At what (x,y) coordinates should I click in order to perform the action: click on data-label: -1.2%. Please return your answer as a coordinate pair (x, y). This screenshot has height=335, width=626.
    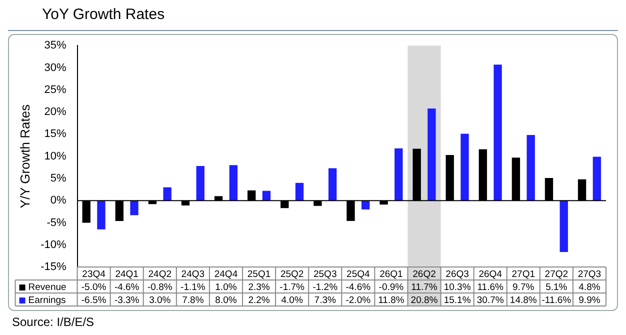
    Looking at the image, I should click on (325, 288).